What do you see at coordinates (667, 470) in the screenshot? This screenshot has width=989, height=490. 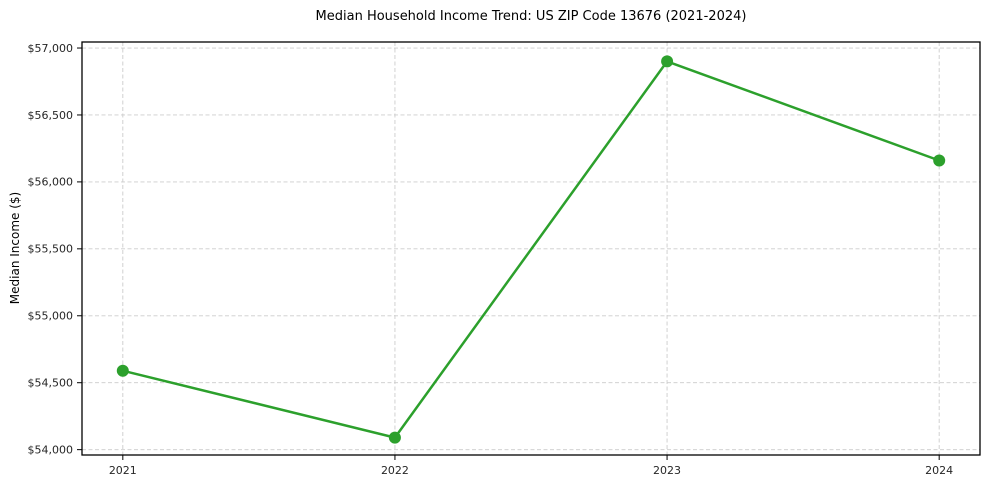 I see `x-tick-label: 2023` at bounding box center [667, 470].